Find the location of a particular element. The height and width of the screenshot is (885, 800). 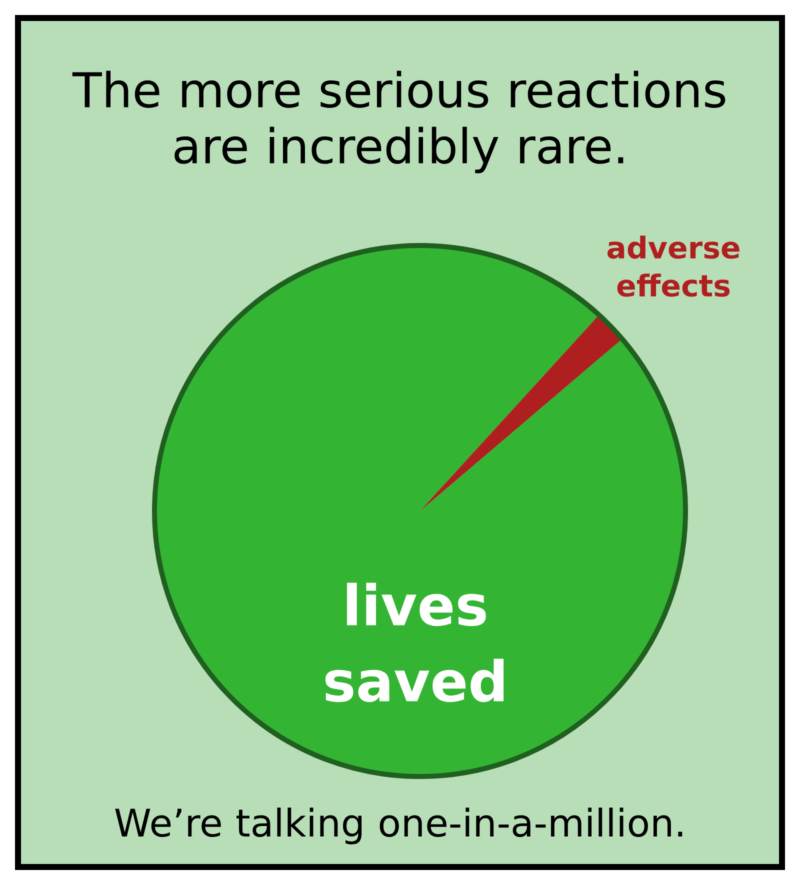

slice-label: lives saved is located at coordinates (414, 642).